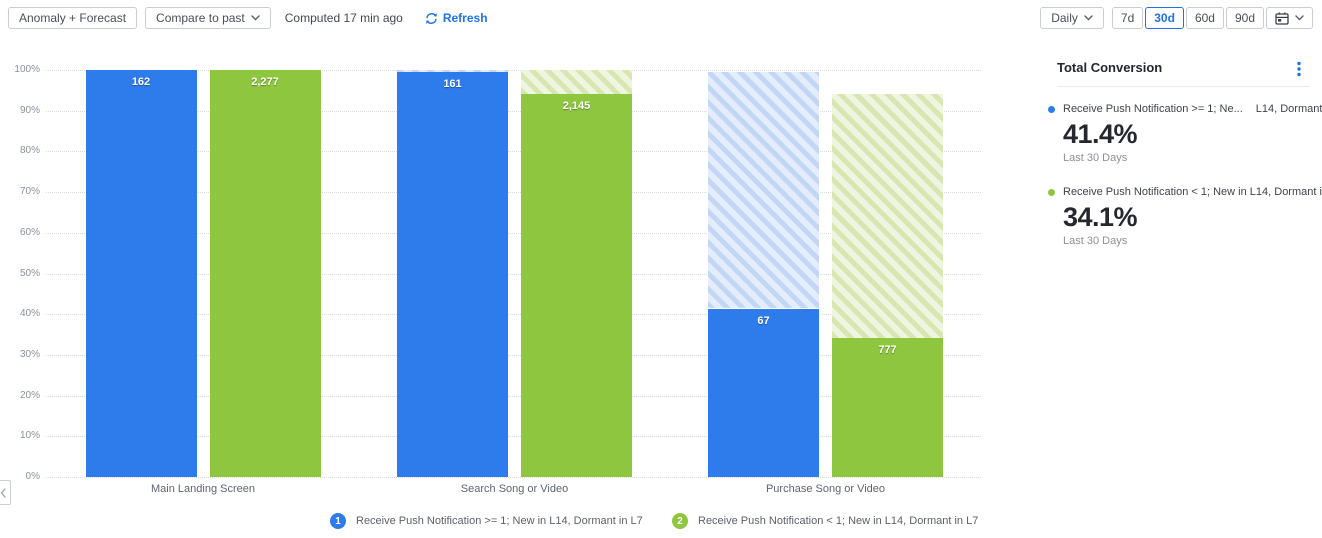  Describe the element at coordinates (29, 436) in the screenshot. I see `y-axis-tick: 10%` at that location.